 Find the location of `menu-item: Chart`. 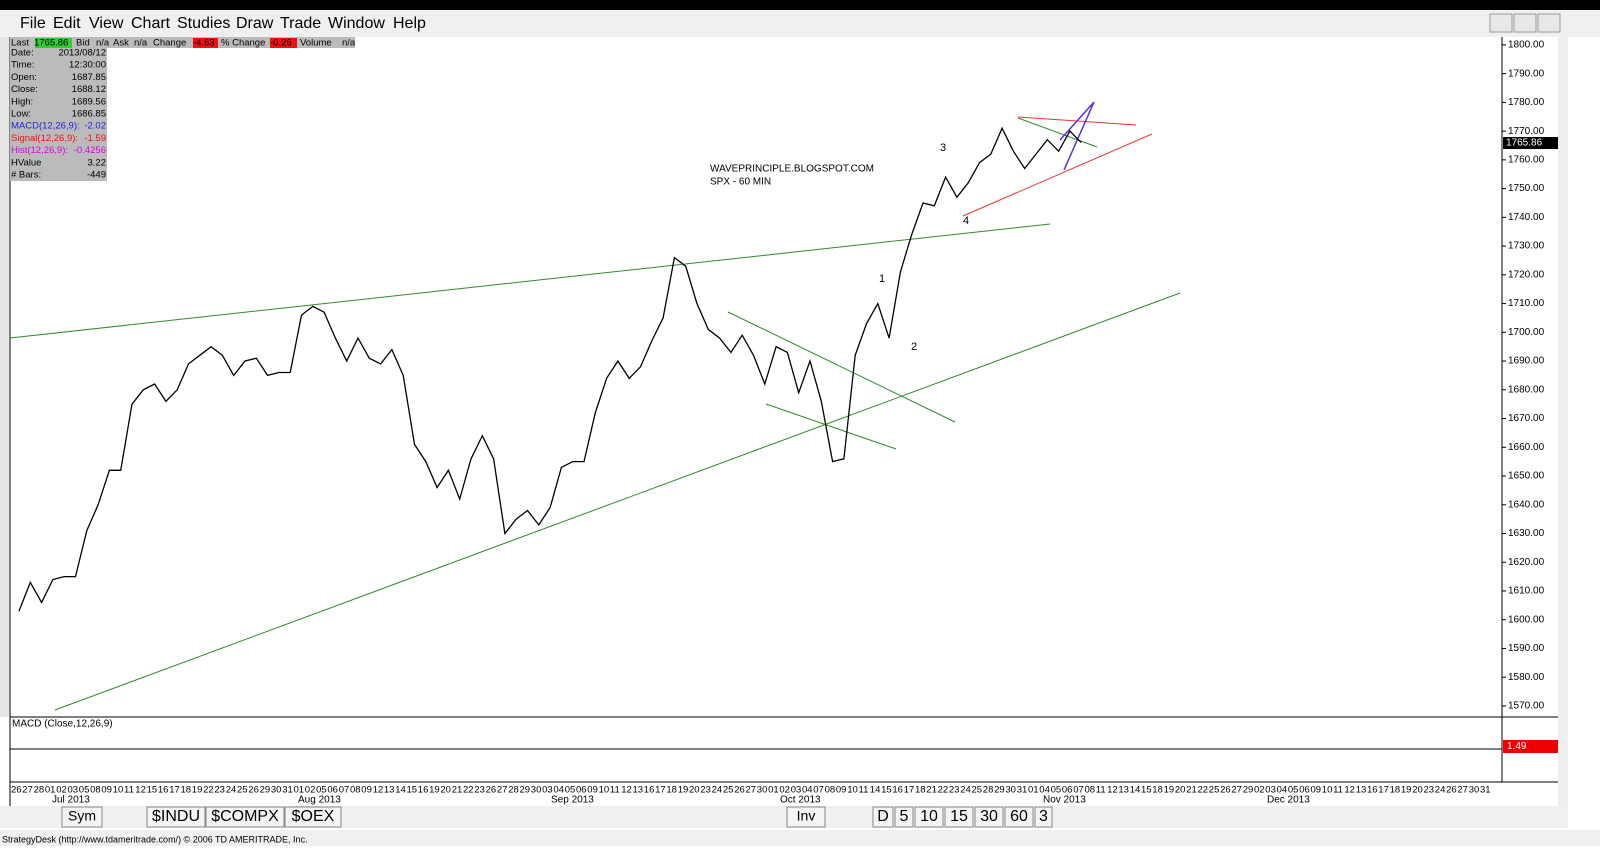

menu-item: Chart is located at coordinates (151, 23).